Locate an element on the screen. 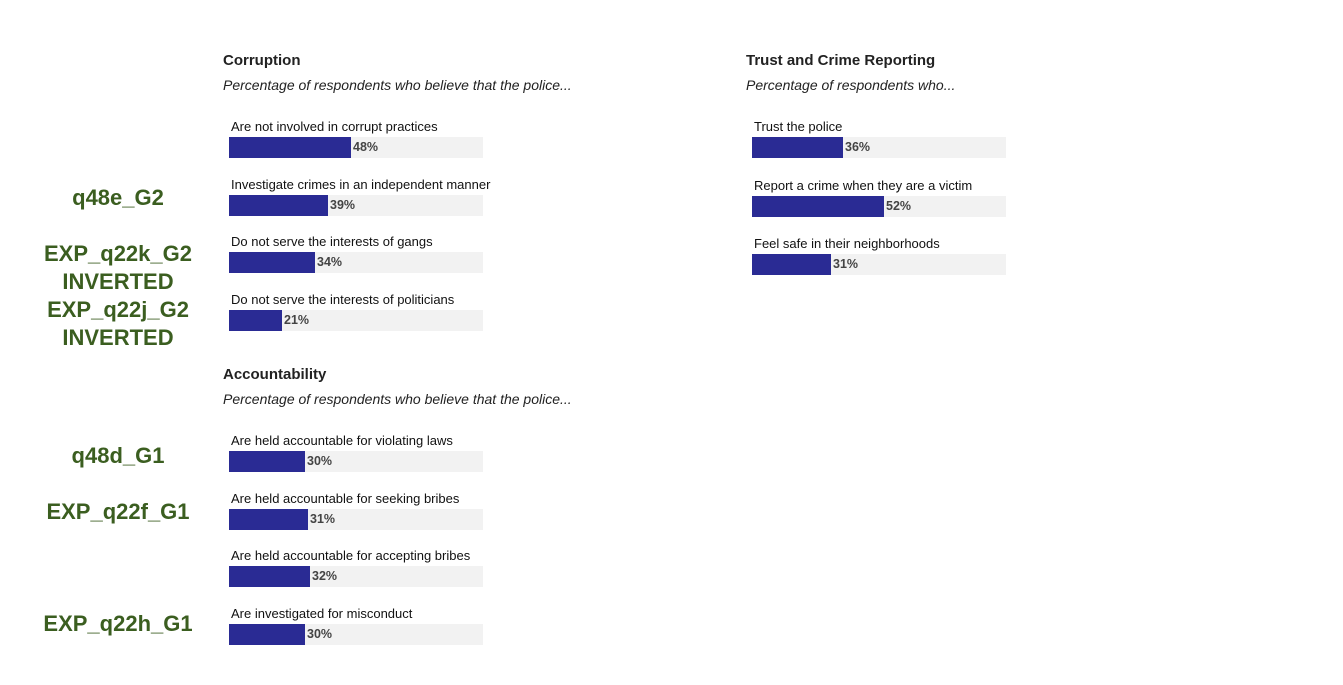 The height and width of the screenshot is (685, 1343). bar-track: 34% is located at coordinates (356, 262).